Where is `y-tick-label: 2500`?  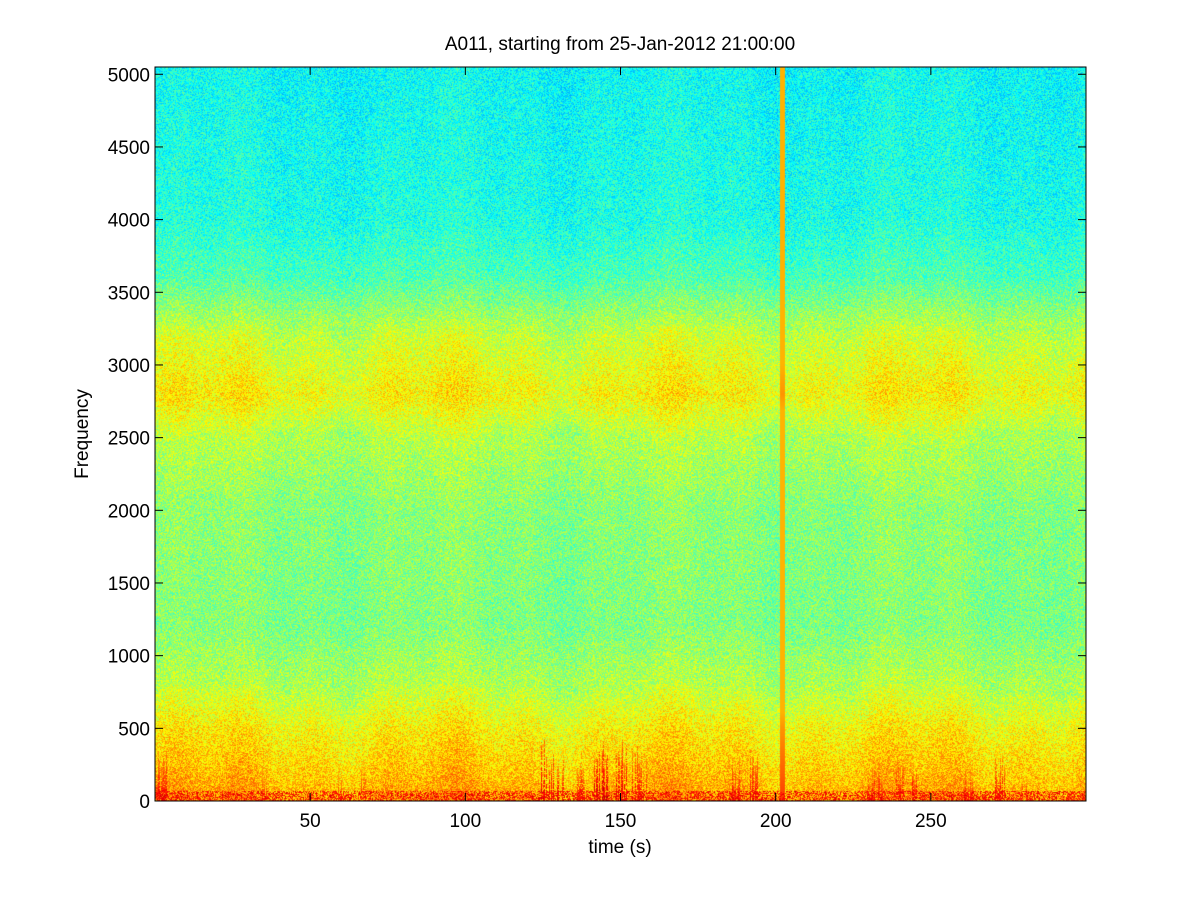
y-tick-label: 2500 is located at coordinates (129, 439).